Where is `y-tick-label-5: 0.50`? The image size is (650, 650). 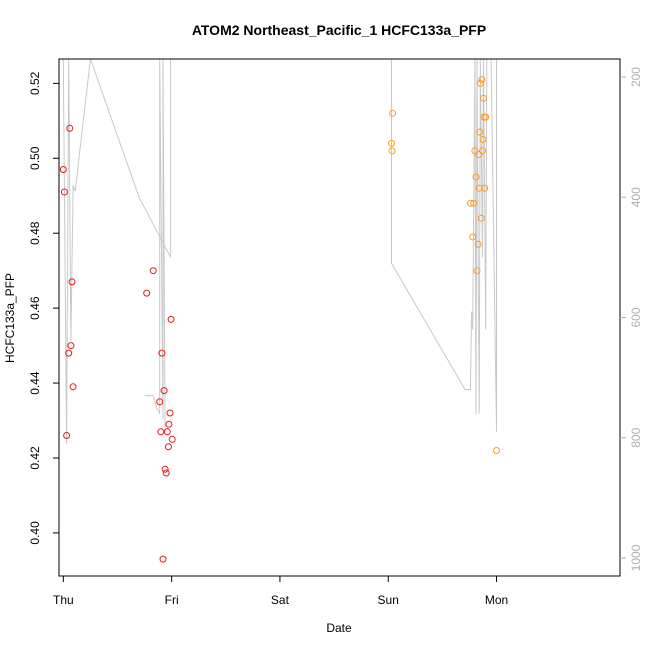 y-tick-label-5: 0.50 is located at coordinates (35, 158).